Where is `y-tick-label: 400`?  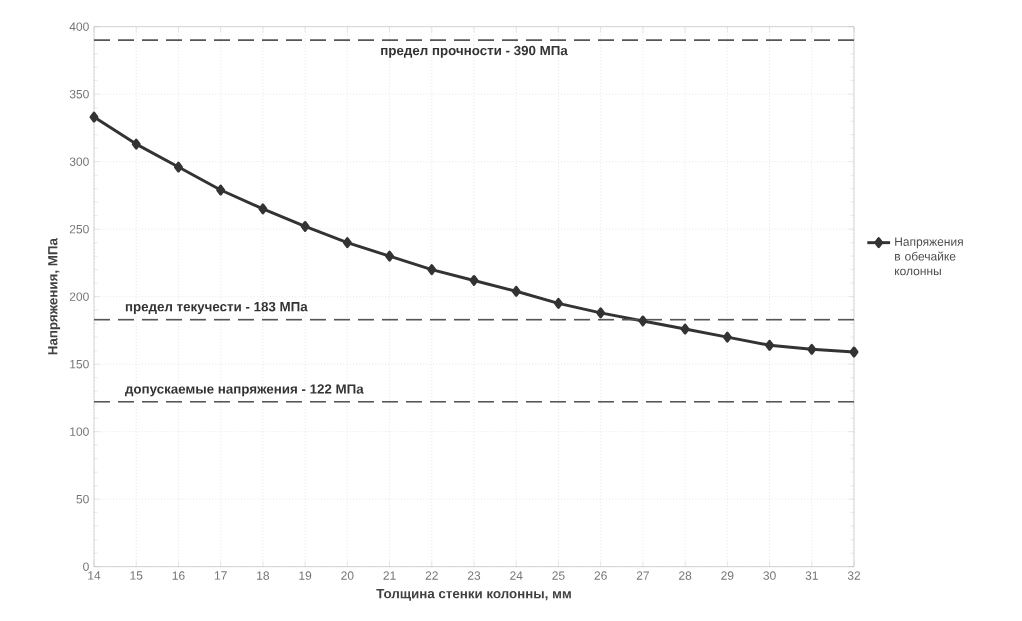 y-tick-label: 400 is located at coordinates (79, 26).